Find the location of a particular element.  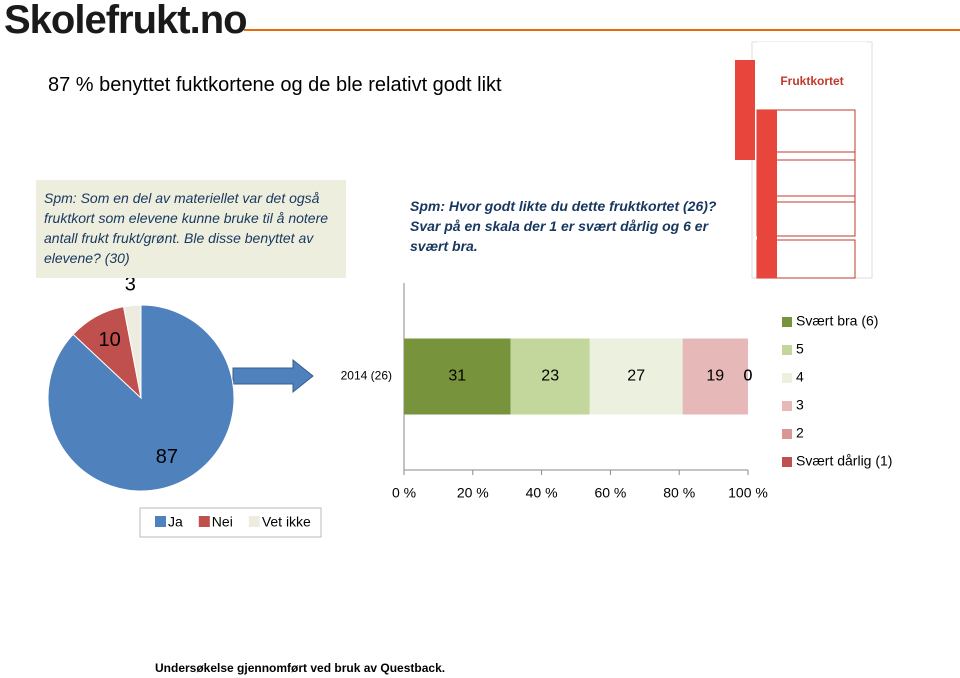

segment-label: 19 is located at coordinates (715, 376).